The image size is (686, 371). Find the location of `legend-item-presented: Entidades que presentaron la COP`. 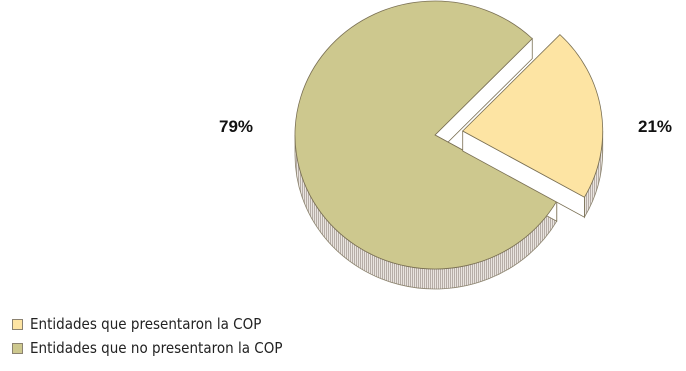

legend-item-presented: Entidades que presentaron la COP is located at coordinates (161, 324).